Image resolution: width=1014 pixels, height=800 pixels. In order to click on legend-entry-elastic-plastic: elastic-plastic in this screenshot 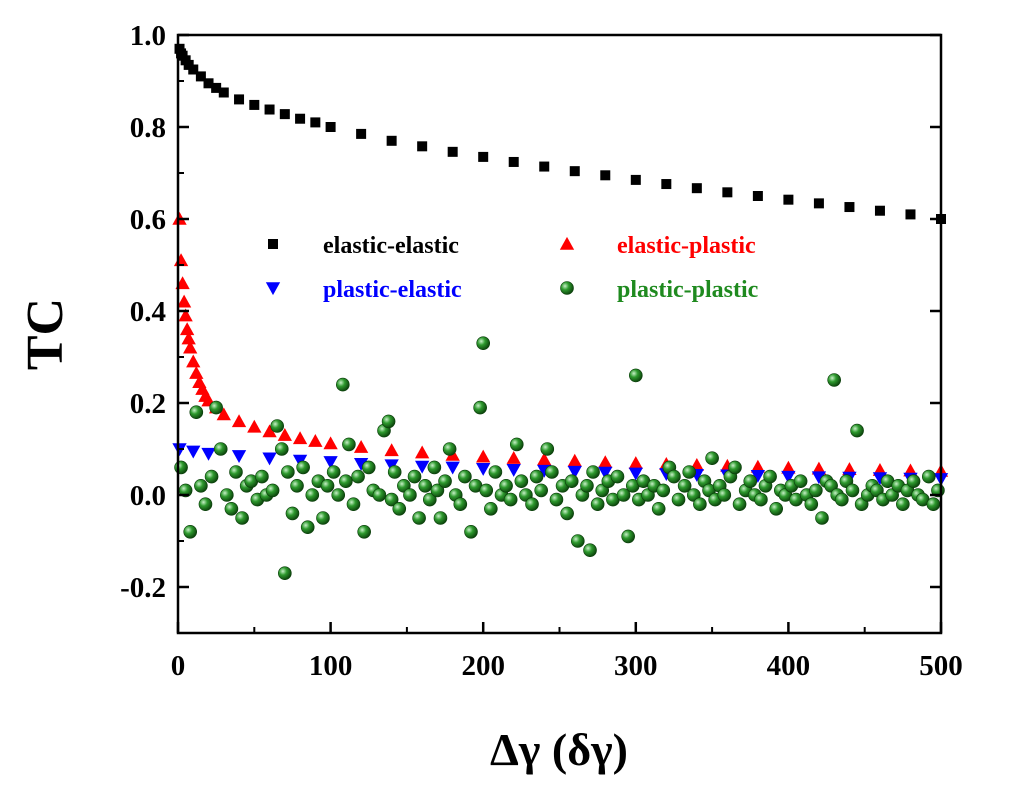, I will do `click(657, 246)`.